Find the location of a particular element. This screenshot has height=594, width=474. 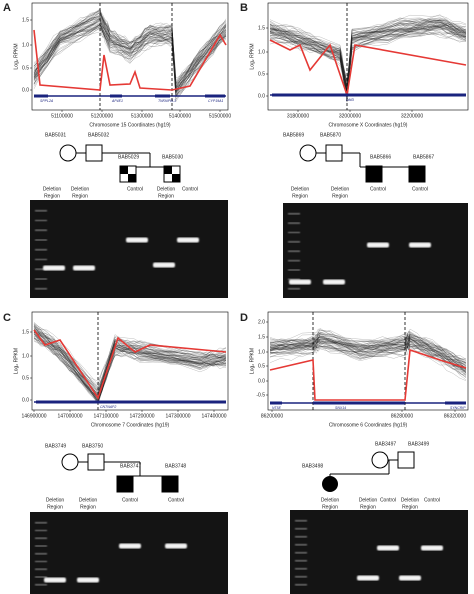

x-tick-label: 51500000 is located at coordinates (220, 116).